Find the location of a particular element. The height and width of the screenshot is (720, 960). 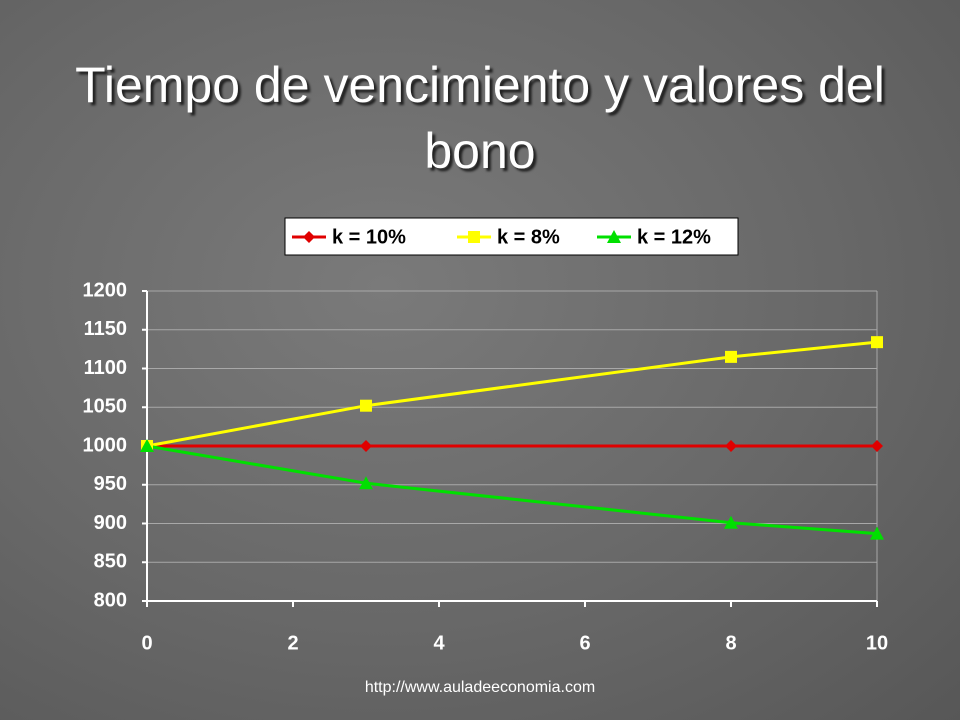

y-tick-label: 1150 is located at coordinates (105, 329).